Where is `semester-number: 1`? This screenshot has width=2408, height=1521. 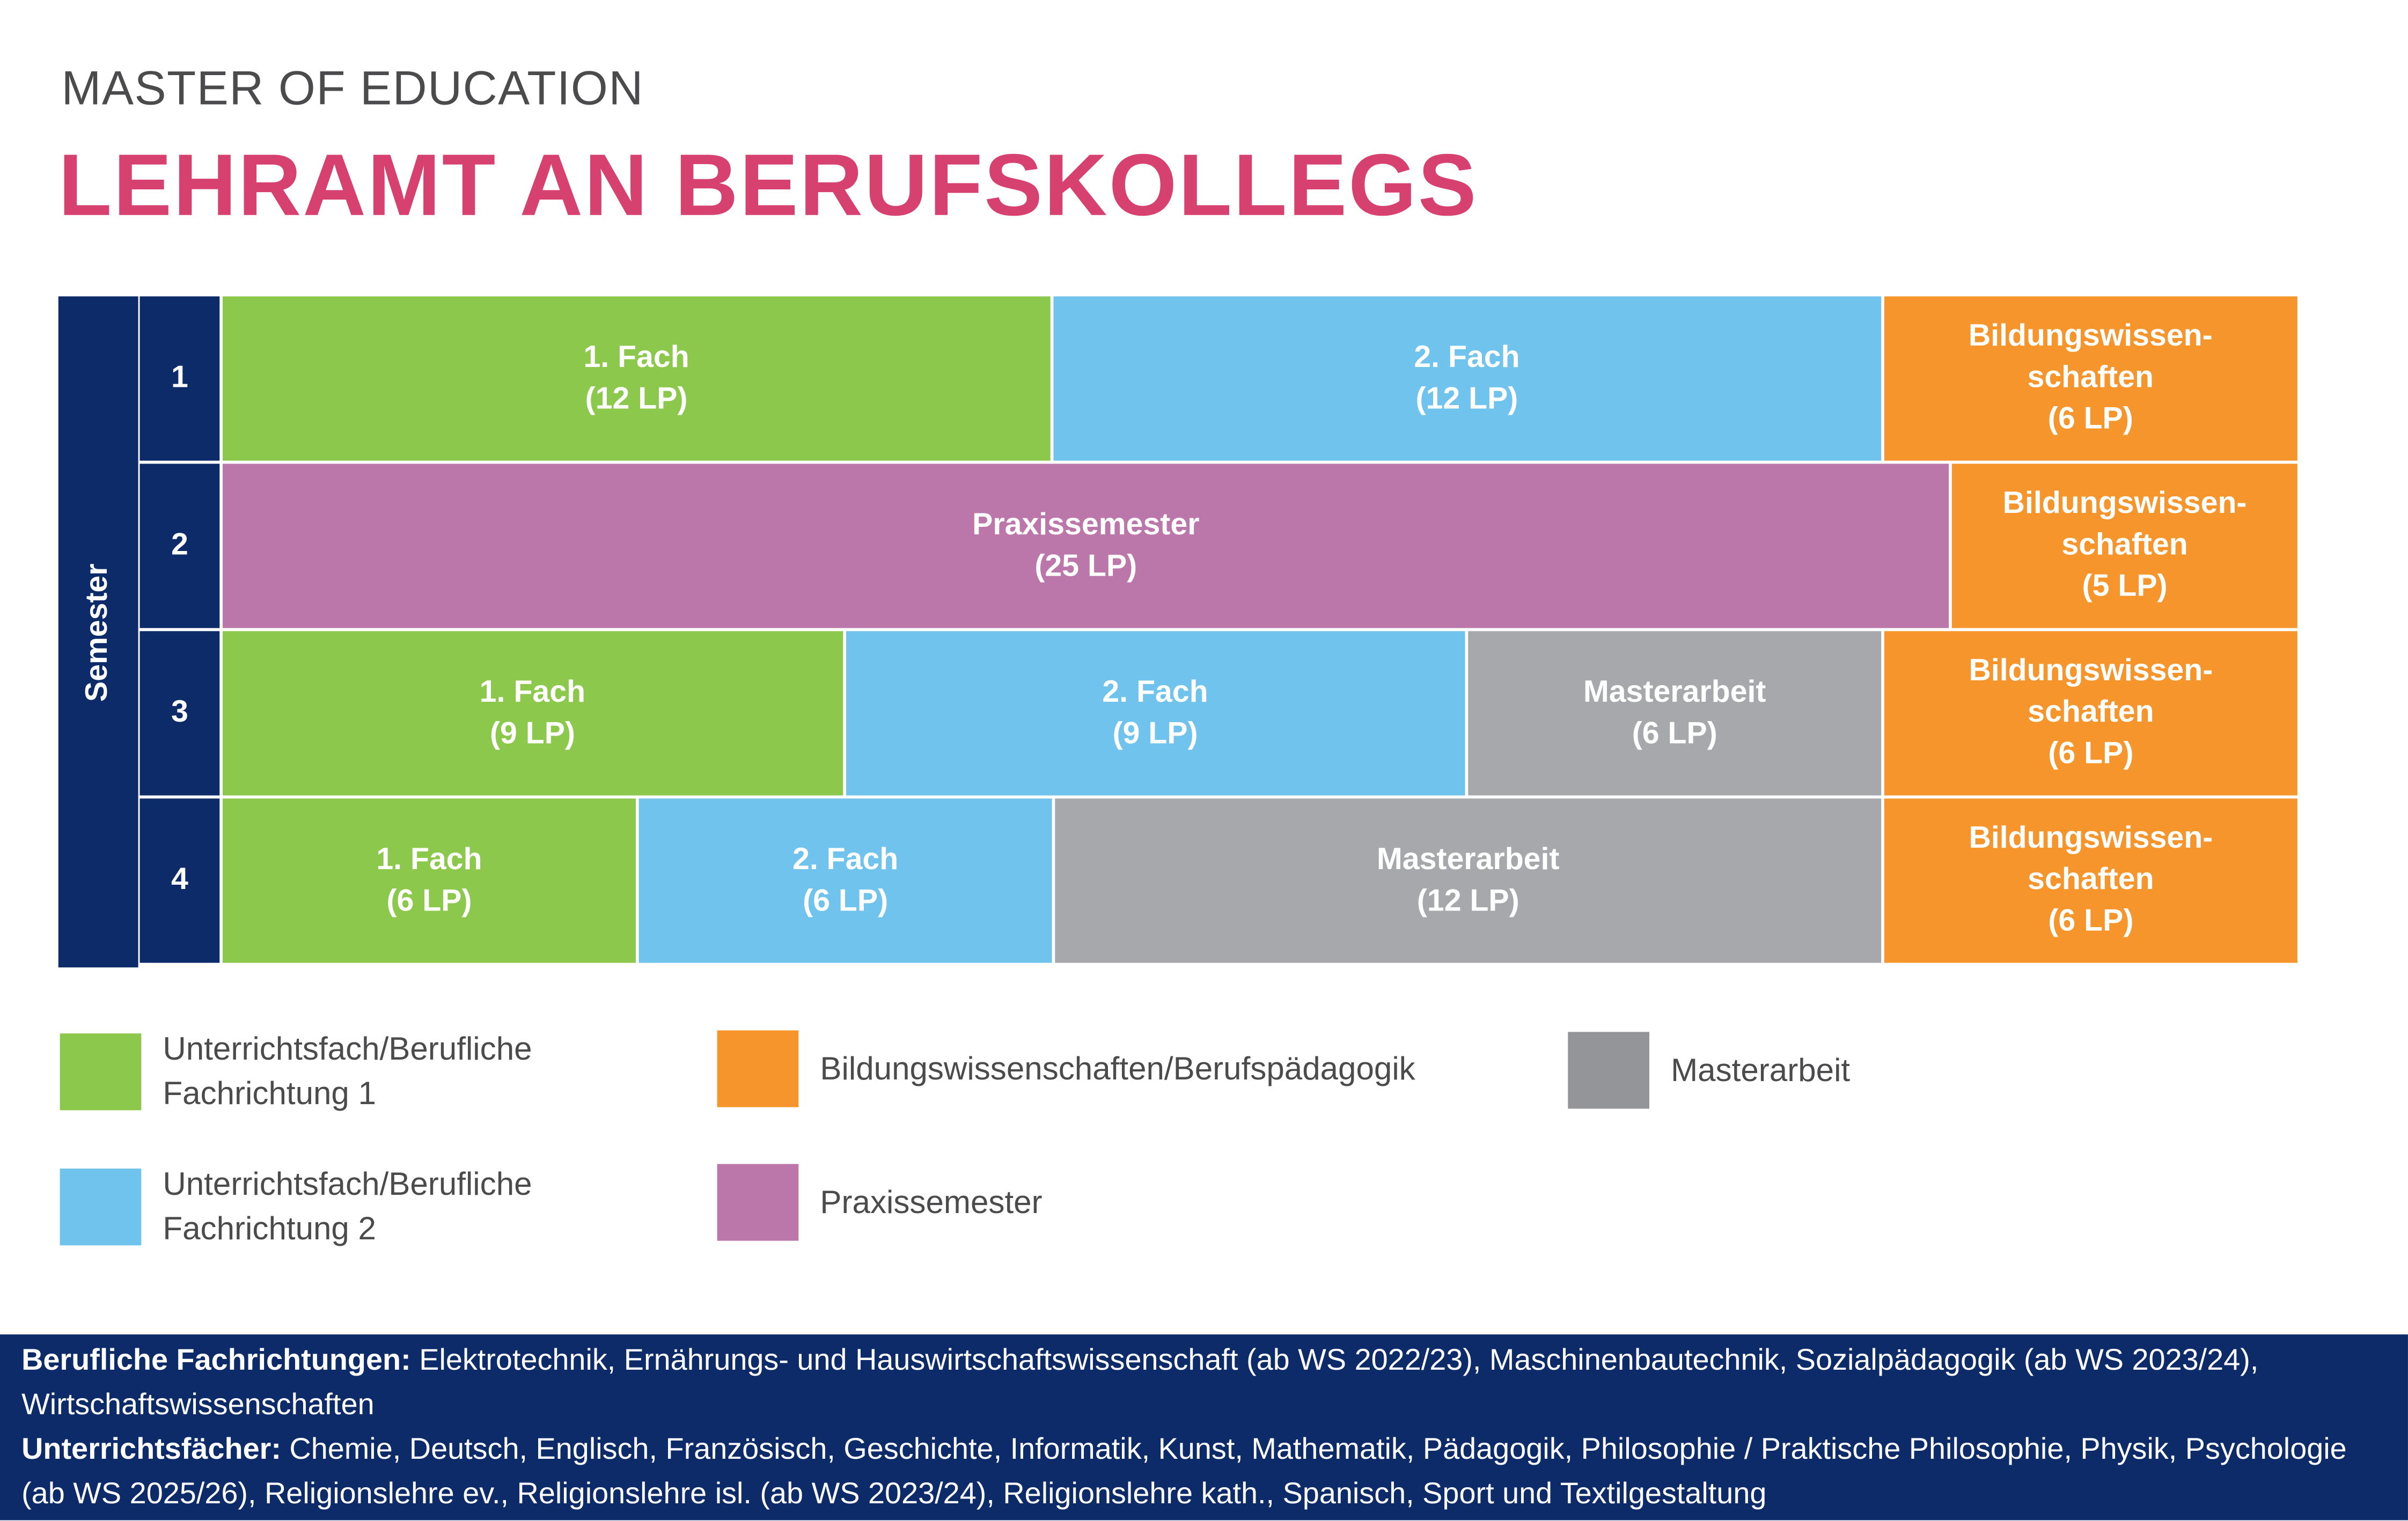 semester-number: 1 is located at coordinates (180, 378).